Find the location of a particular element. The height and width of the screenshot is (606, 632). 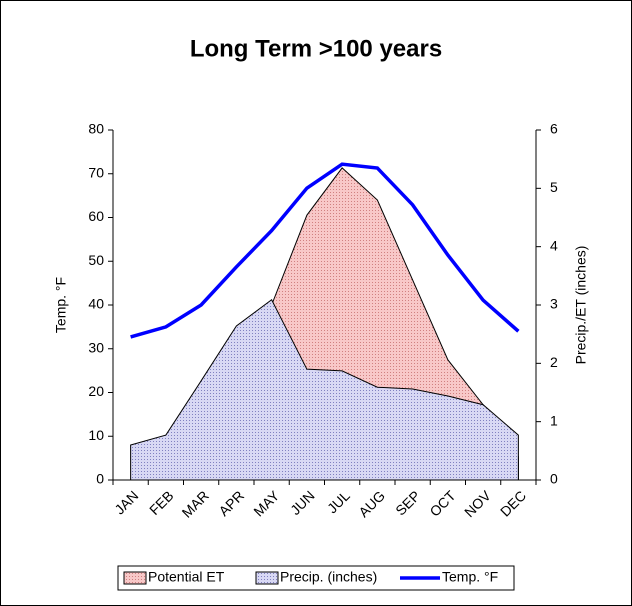

y2-tick-label: 3 is located at coordinates (554, 304).